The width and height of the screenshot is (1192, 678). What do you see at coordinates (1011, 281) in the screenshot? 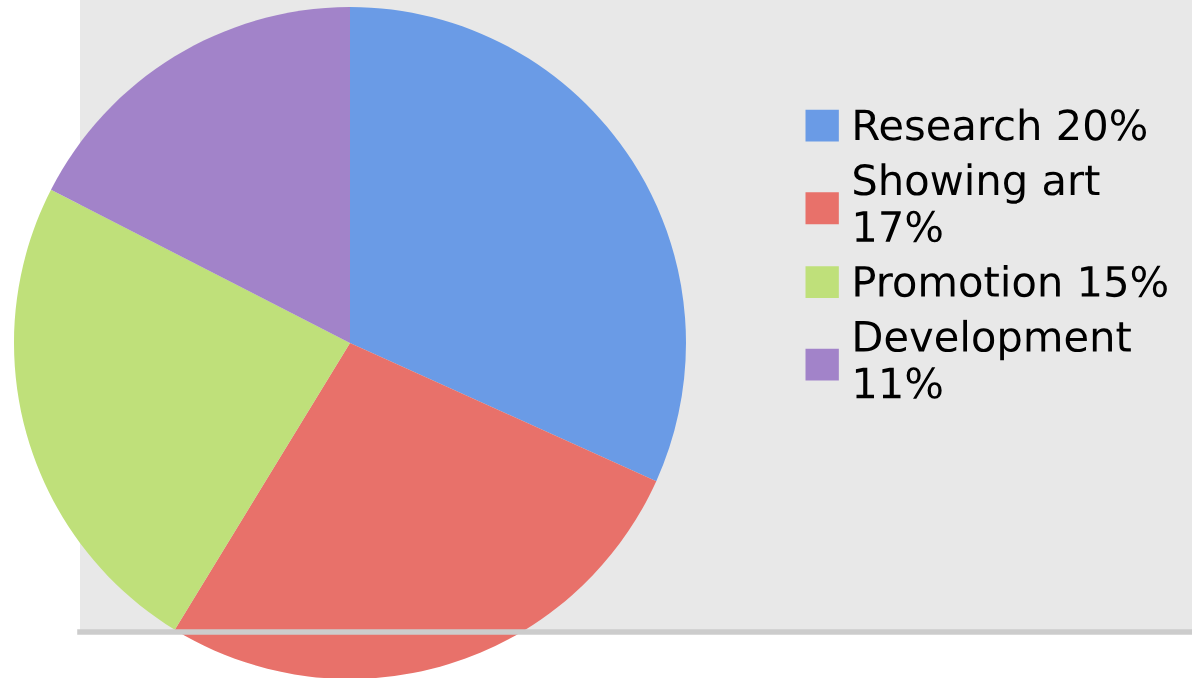
I see `legend-label: Promotion 15%` at bounding box center [1011, 281].